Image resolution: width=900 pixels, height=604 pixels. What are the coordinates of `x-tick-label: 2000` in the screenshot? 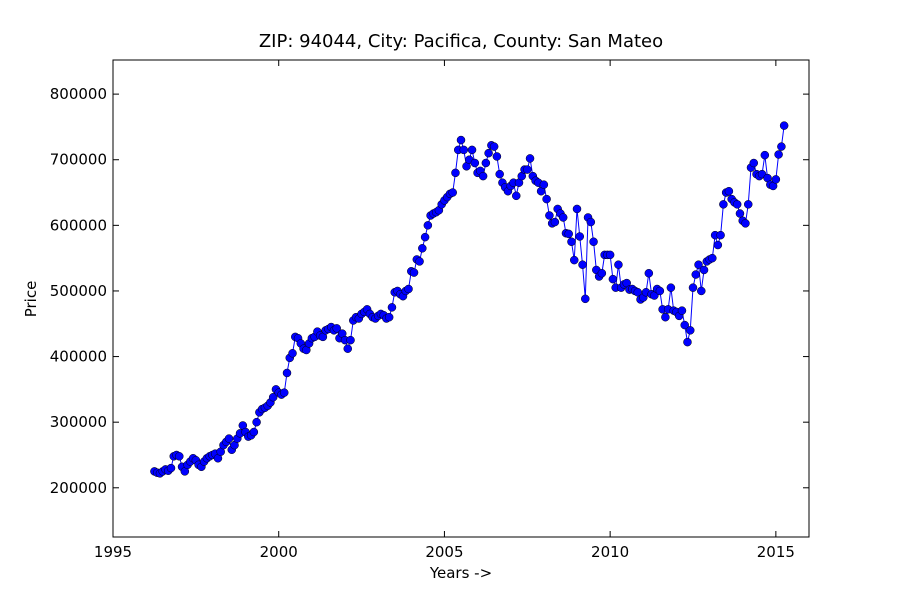 It's located at (279, 552).